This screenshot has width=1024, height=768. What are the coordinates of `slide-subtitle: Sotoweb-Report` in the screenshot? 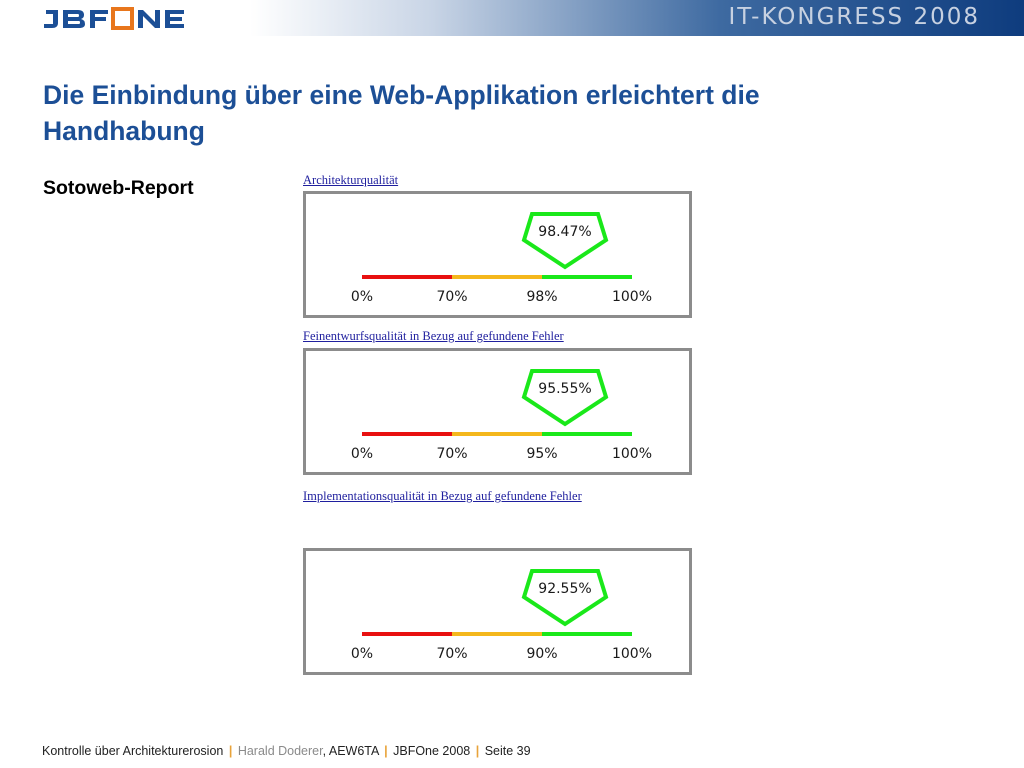 It's located at (118, 188).